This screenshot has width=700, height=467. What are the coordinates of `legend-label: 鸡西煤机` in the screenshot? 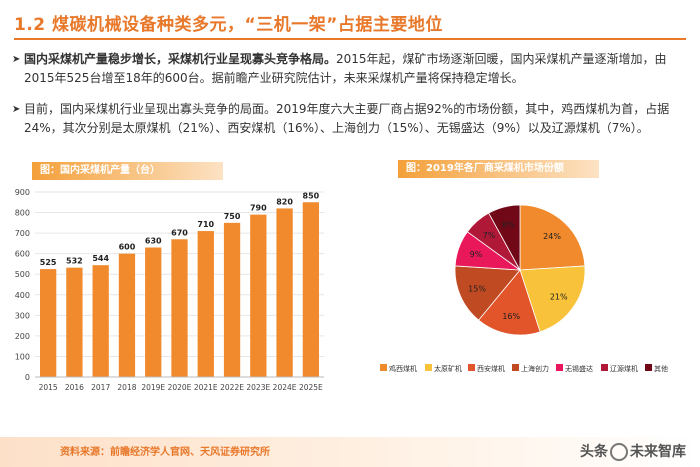 It's located at (403, 368).